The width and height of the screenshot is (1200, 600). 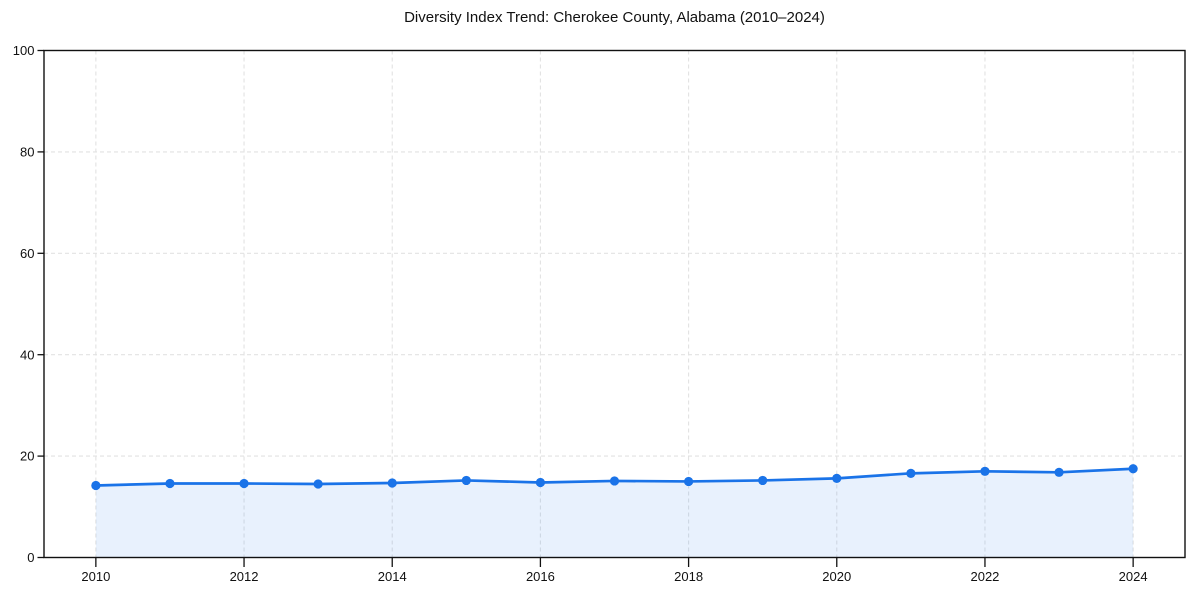 What do you see at coordinates (244, 576) in the screenshot?
I see `x-tick-label: 2012` at bounding box center [244, 576].